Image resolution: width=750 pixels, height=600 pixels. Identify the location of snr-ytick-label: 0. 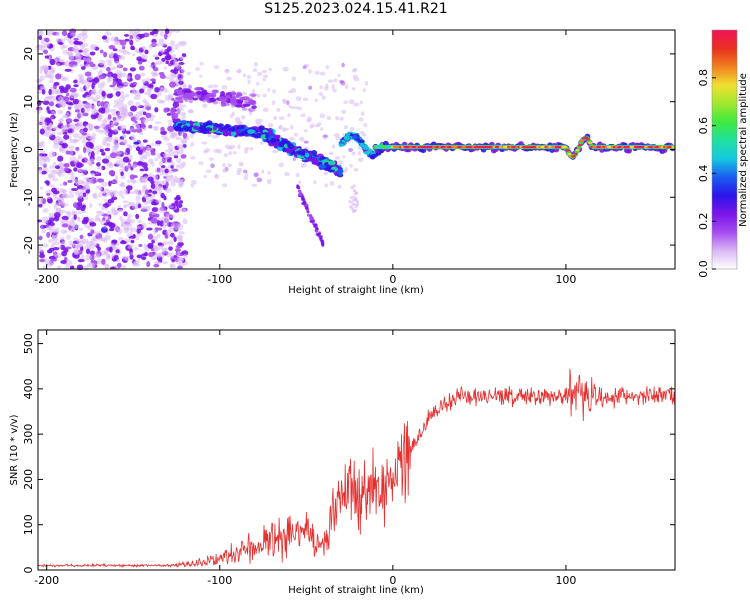
(28, 570).